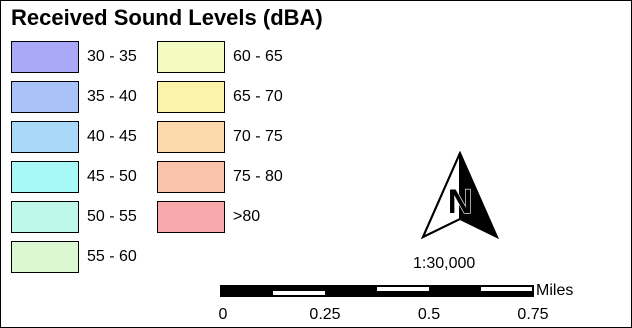 This screenshot has height=328, width=632. I want to click on scale-bar: Miles 0 0.25 0.5 0.75, so click(396, 302).